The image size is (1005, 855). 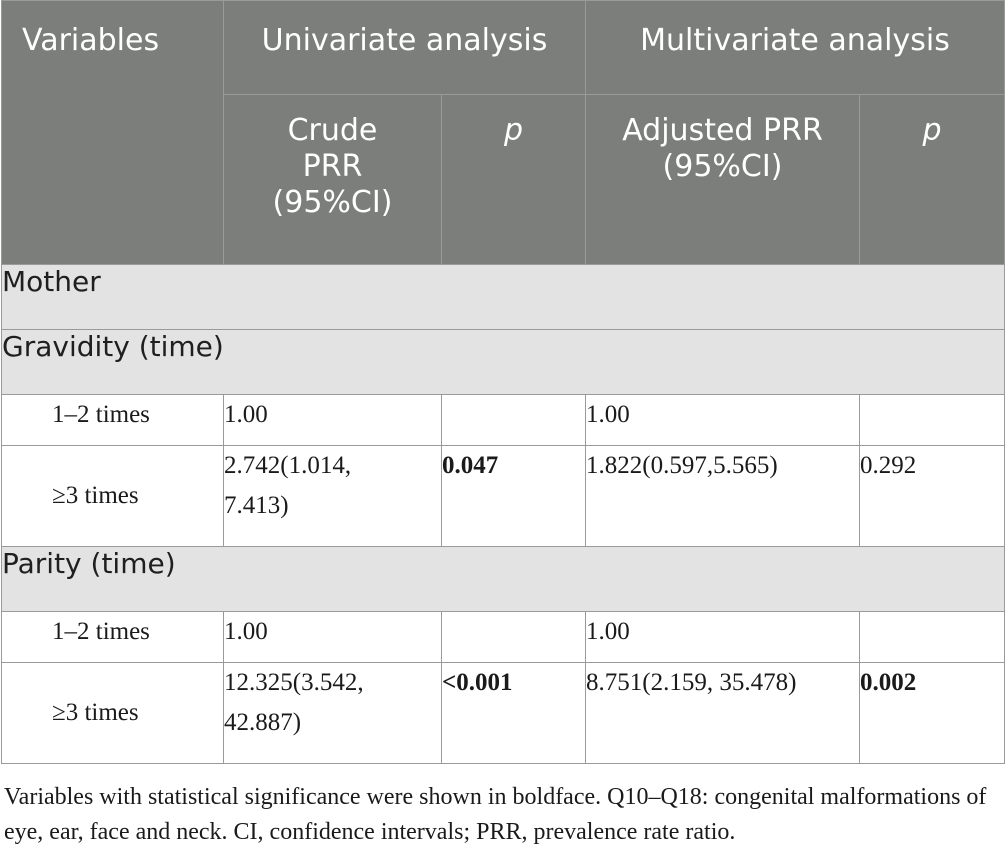 What do you see at coordinates (513, 713) in the screenshot?
I see `p-univariate-cell: <0.001` at bounding box center [513, 713].